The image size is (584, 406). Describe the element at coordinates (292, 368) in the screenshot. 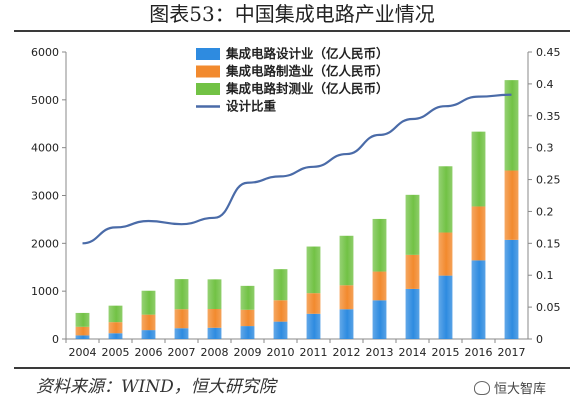

I see `footer-divider` at that location.